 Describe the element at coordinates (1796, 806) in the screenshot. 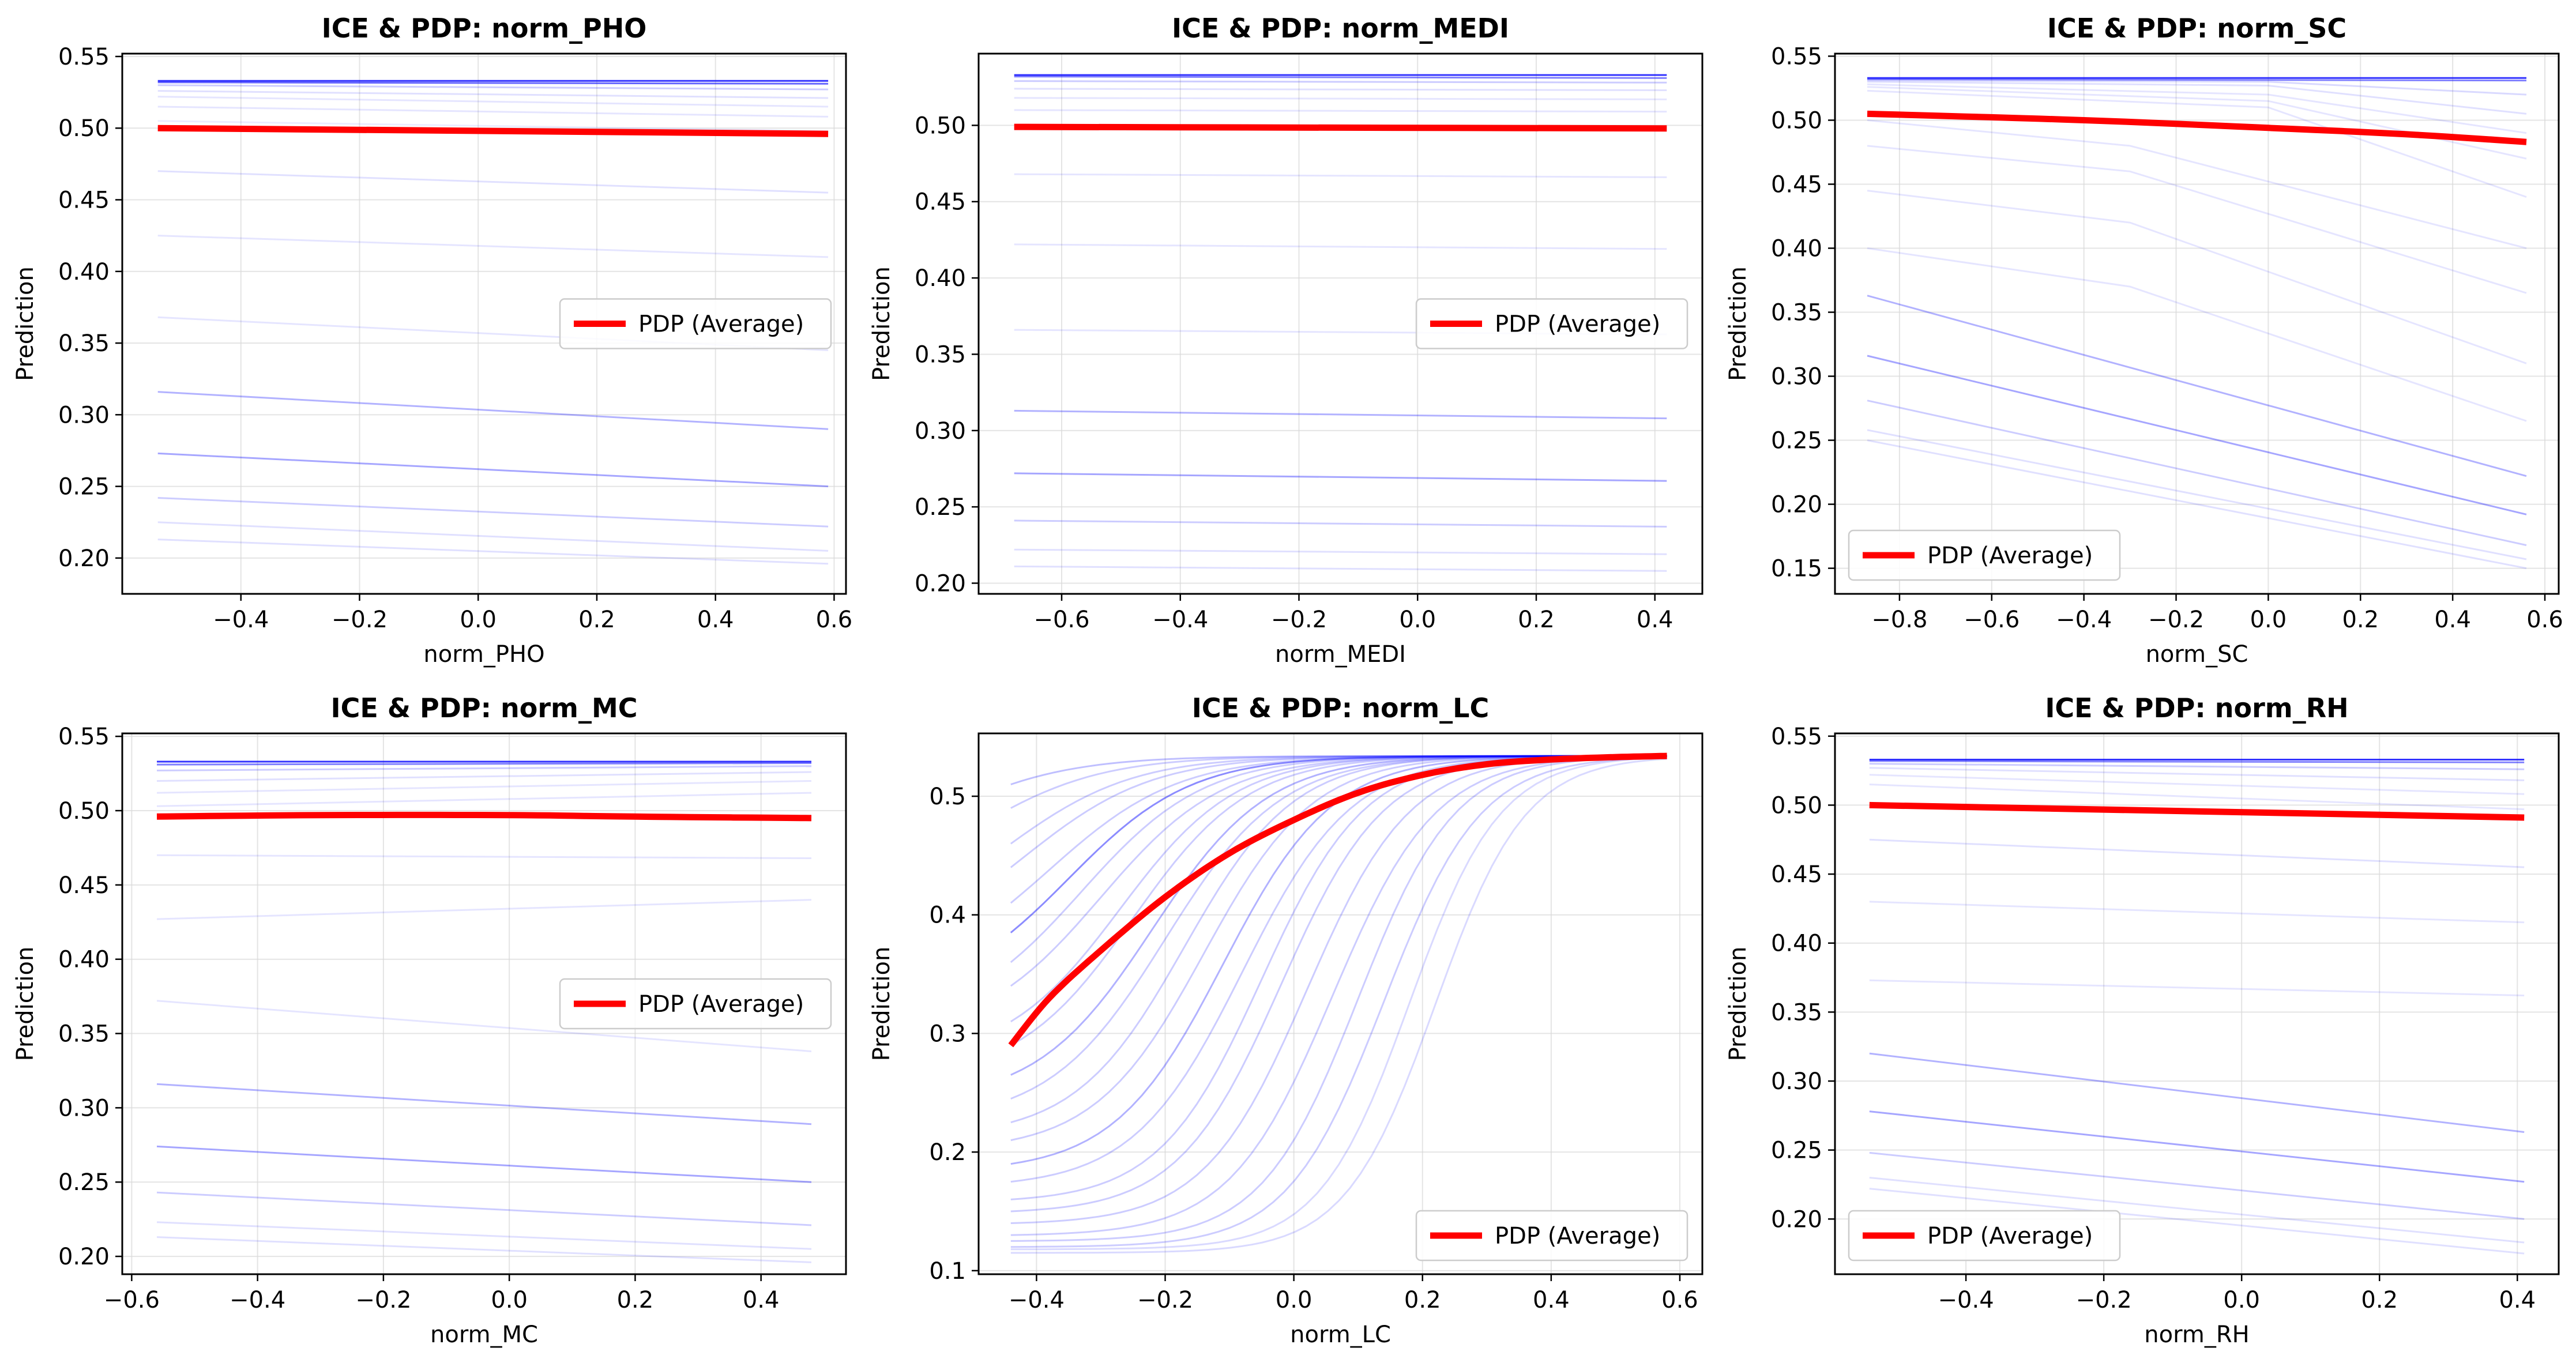

I see `y-tick-label: 0.50` at that location.